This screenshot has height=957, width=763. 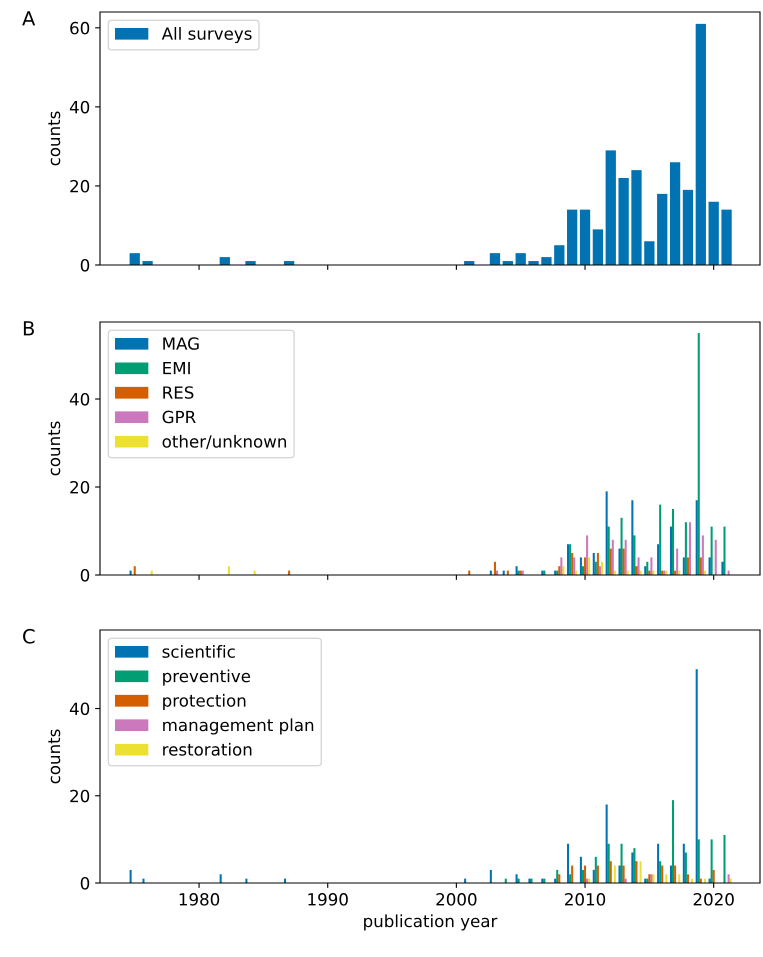 I want to click on x-tick-label: 1990, so click(x=328, y=899).